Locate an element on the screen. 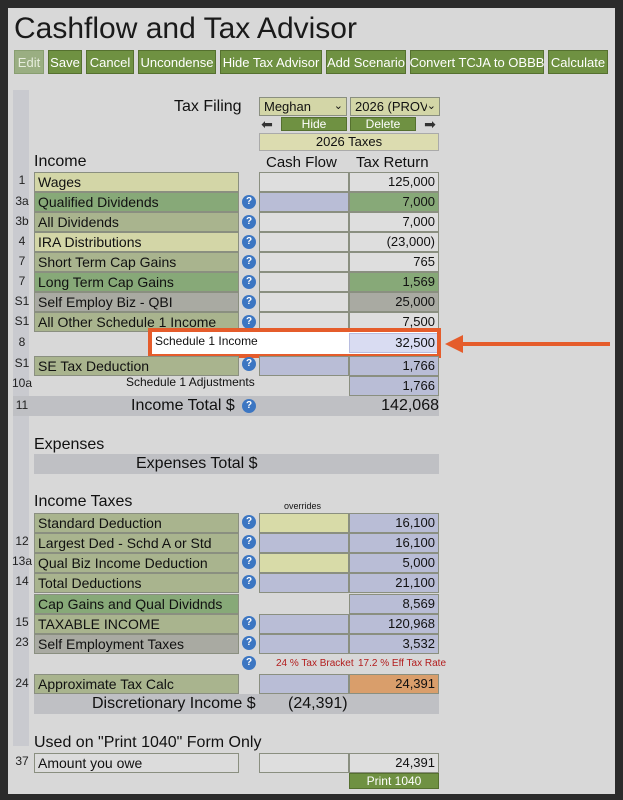 This screenshot has height=800, width=623. discretionary-income-band is located at coordinates (236, 704).